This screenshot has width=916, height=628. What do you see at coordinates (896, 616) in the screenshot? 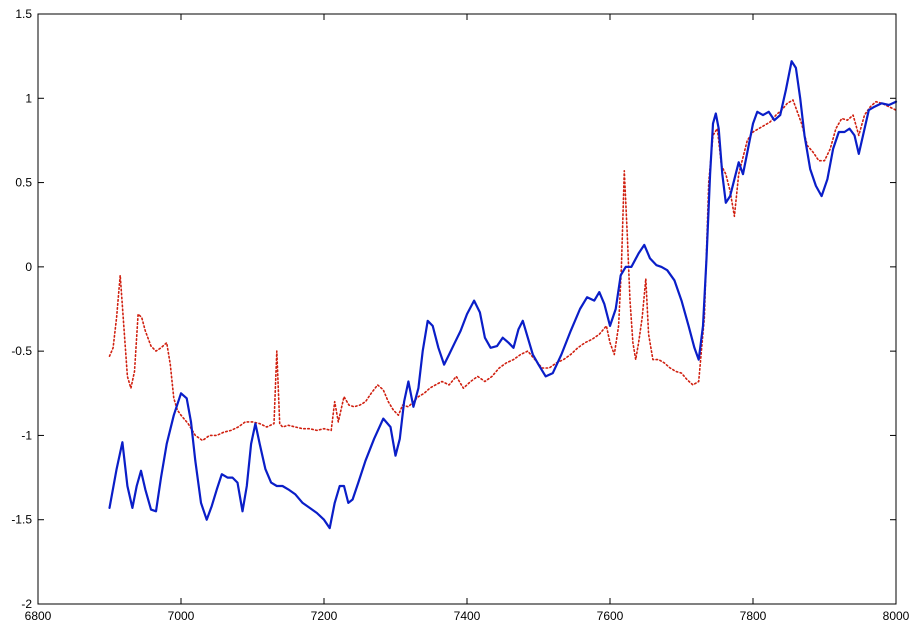
I see `x-tick-label: 8000` at bounding box center [896, 616].